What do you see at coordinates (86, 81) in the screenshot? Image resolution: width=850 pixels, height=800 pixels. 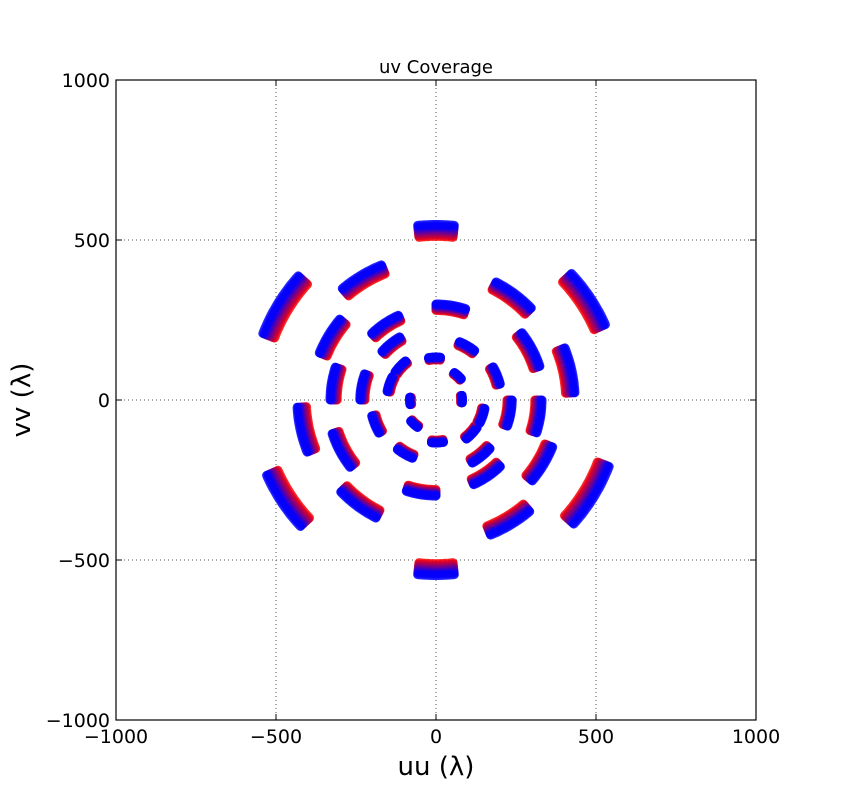 I see `y-tick-label-4: 1000` at bounding box center [86, 81].